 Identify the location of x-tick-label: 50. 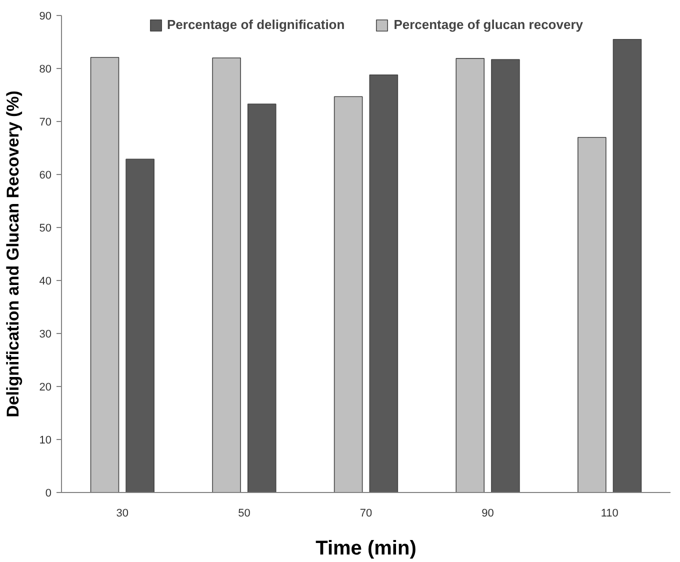
(244, 514).